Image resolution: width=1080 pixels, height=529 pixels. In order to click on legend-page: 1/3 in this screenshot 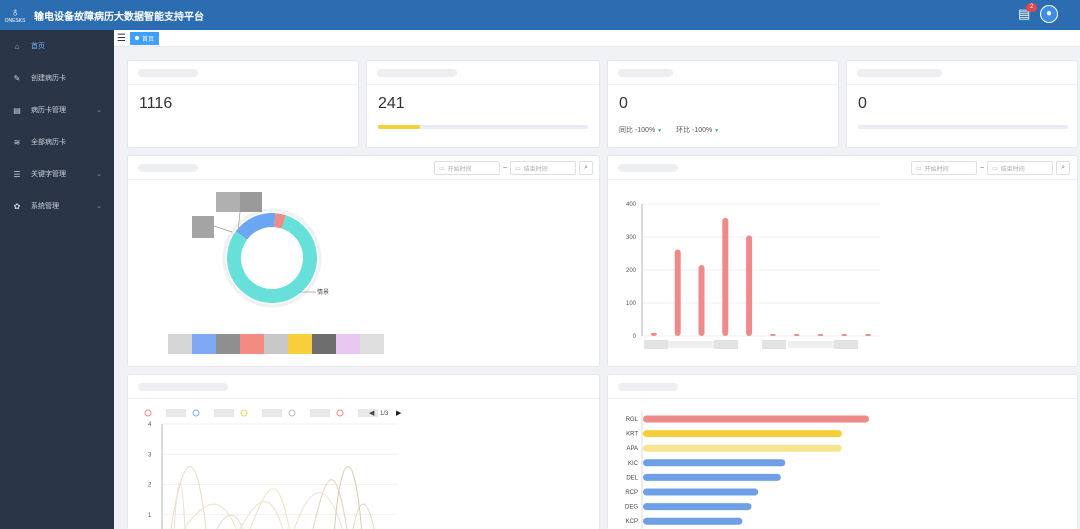, I will do `click(384, 414)`.